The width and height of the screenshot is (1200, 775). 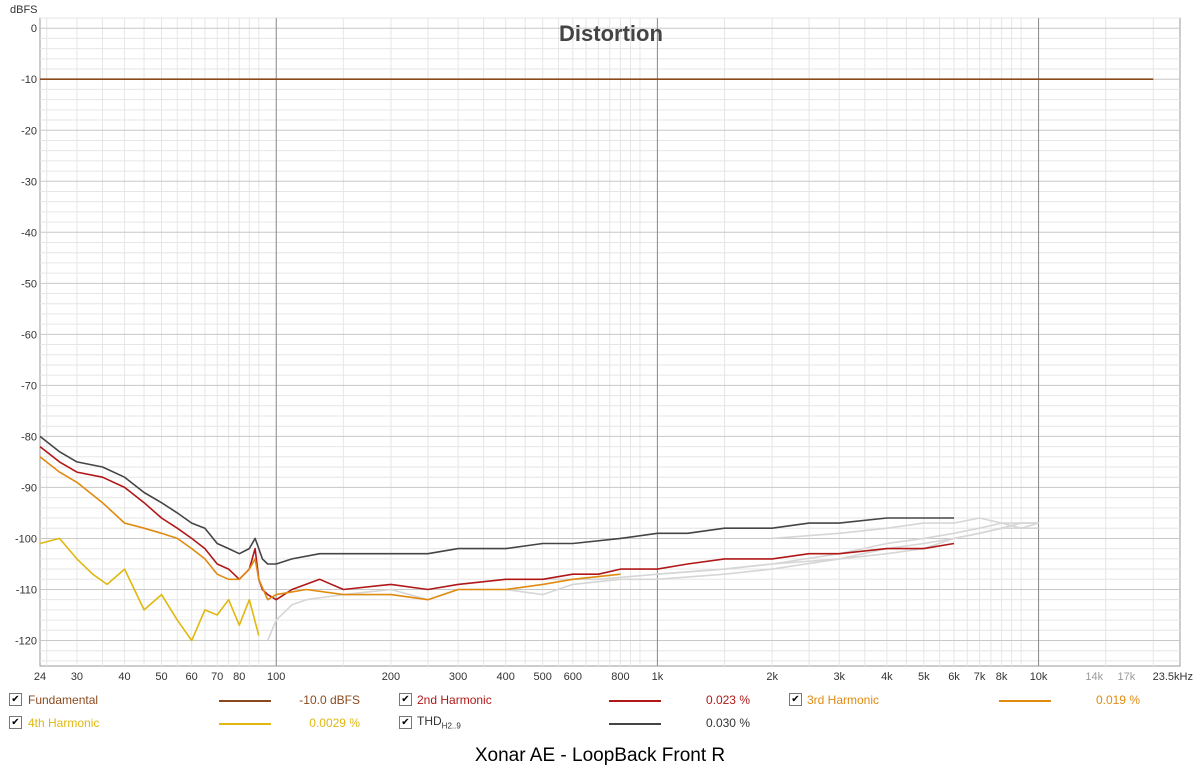 What do you see at coordinates (635, 724) in the screenshot?
I see `thd-line-swatch` at bounding box center [635, 724].